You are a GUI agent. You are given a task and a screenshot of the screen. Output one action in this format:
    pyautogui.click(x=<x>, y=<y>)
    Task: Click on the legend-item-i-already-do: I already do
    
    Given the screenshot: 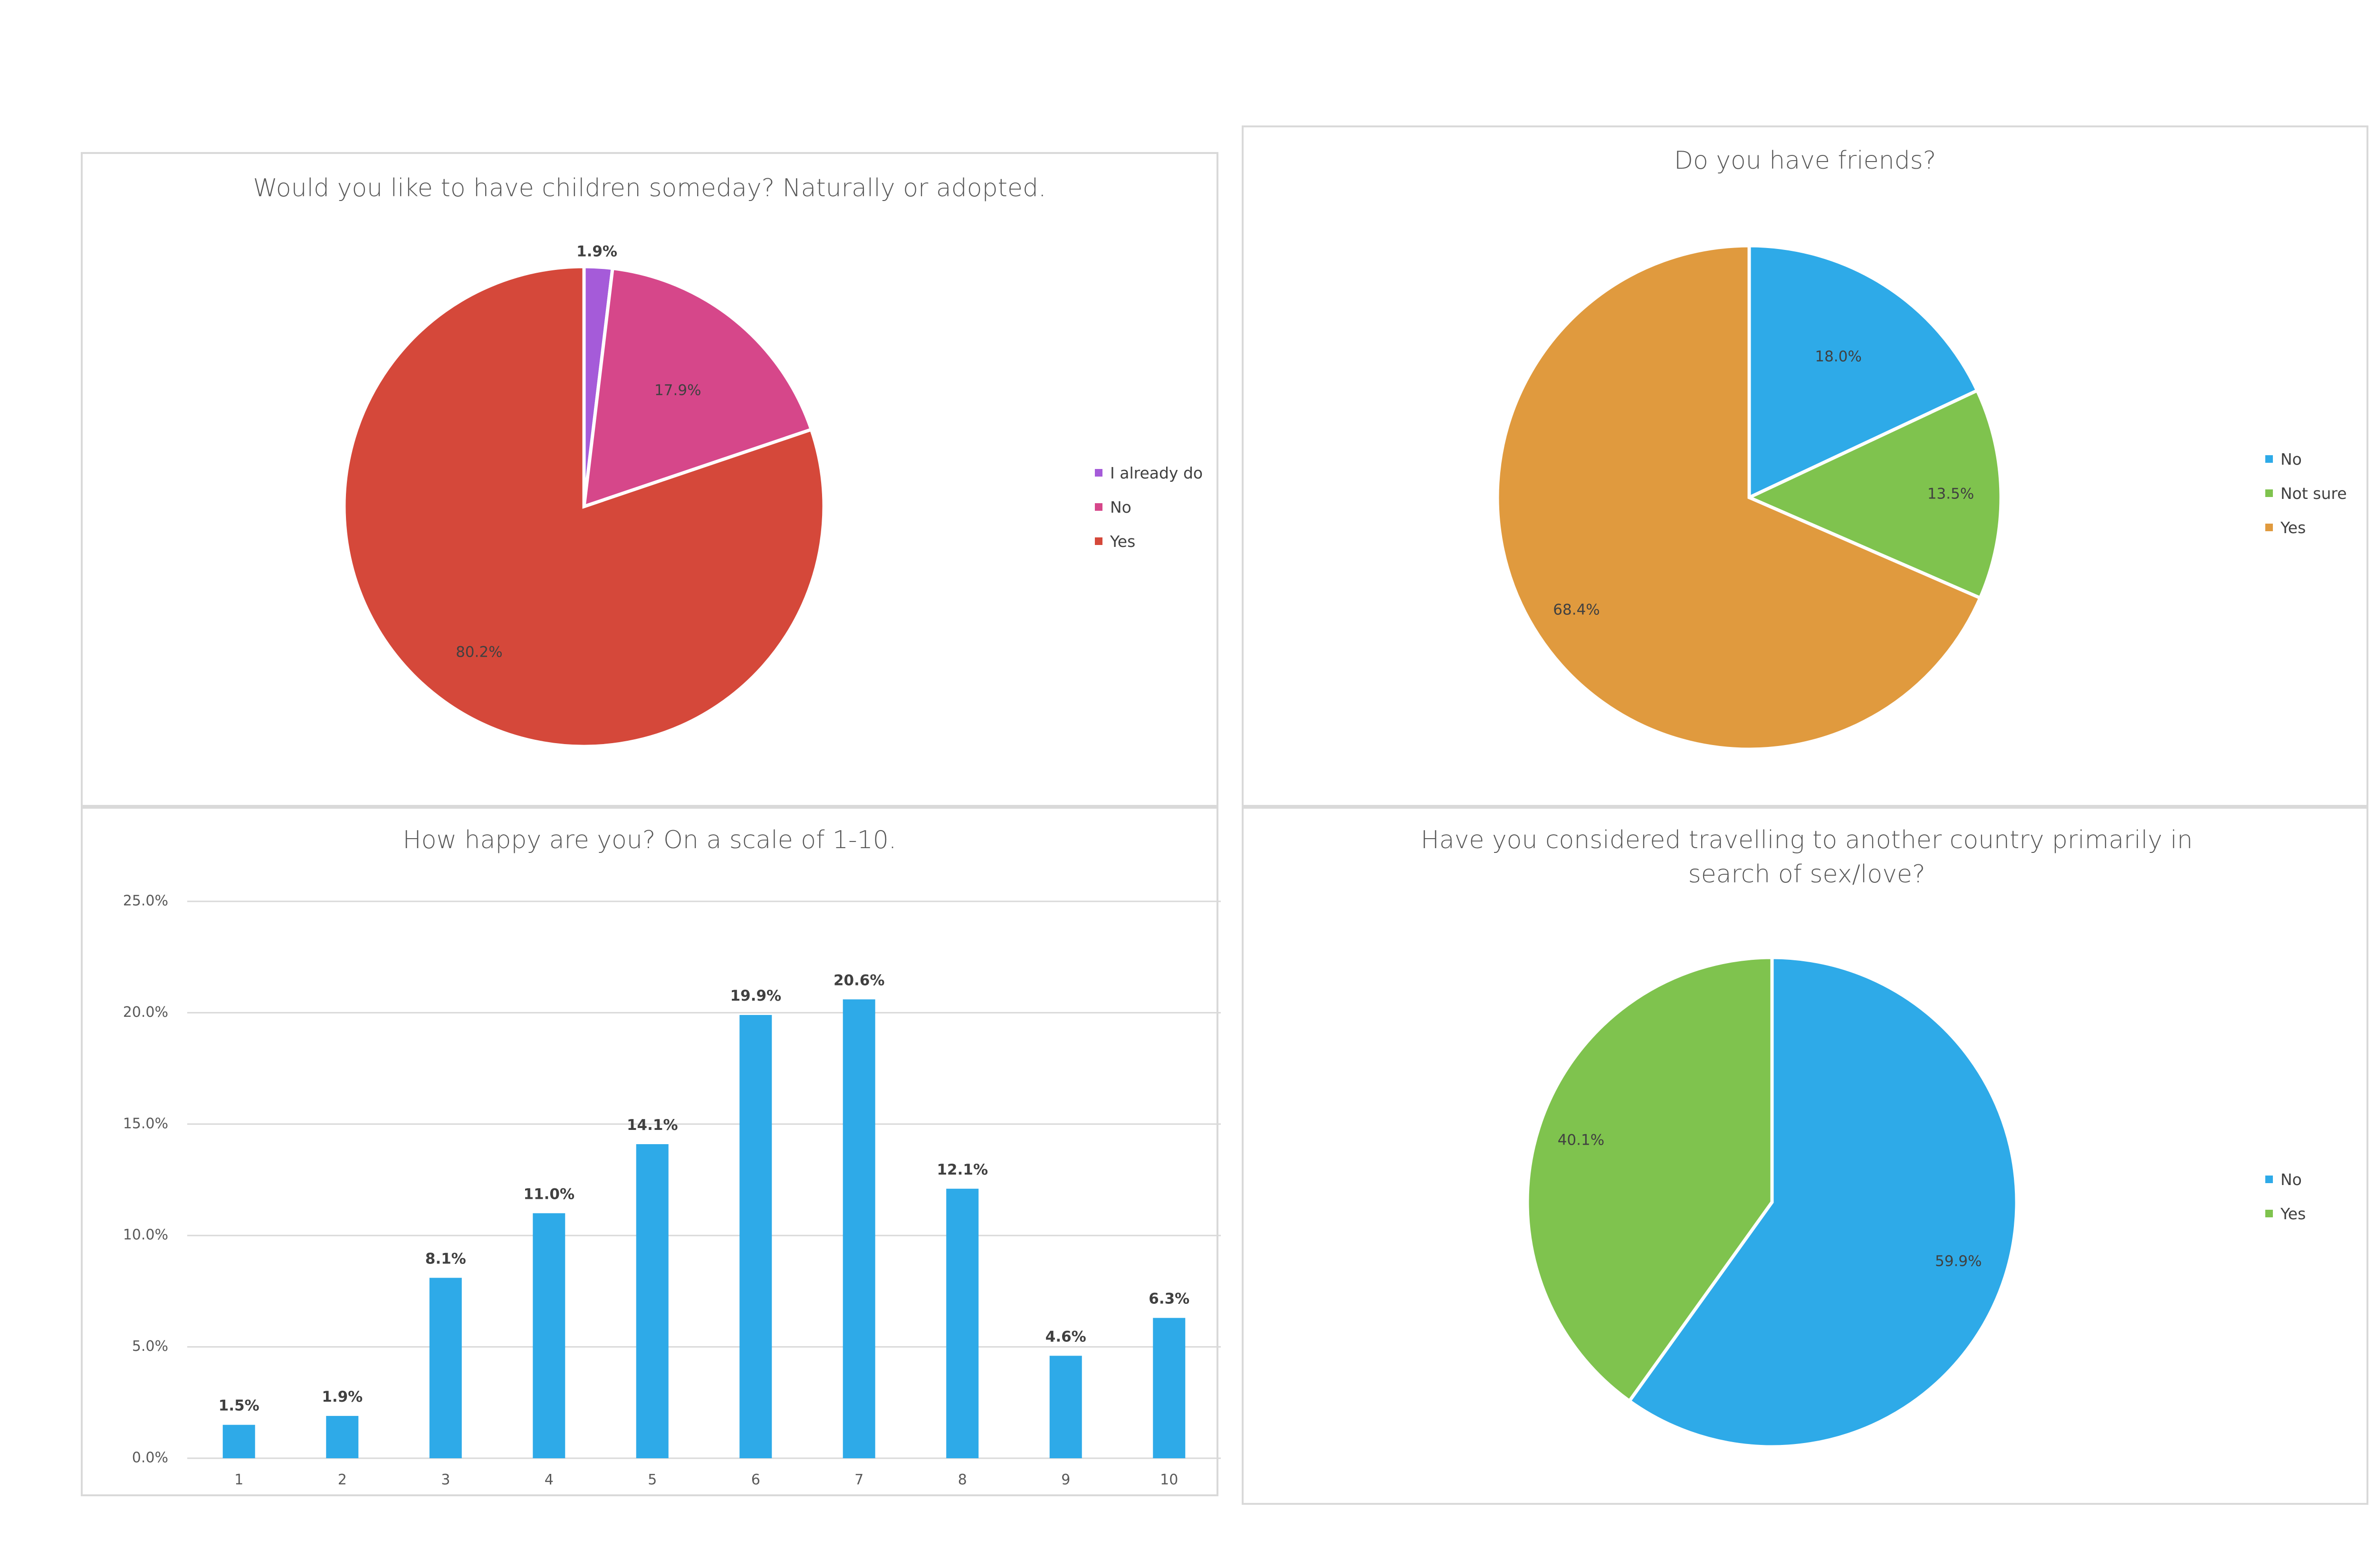 What is the action you would take?
    pyautogui.click(x=1149, y=473)
    